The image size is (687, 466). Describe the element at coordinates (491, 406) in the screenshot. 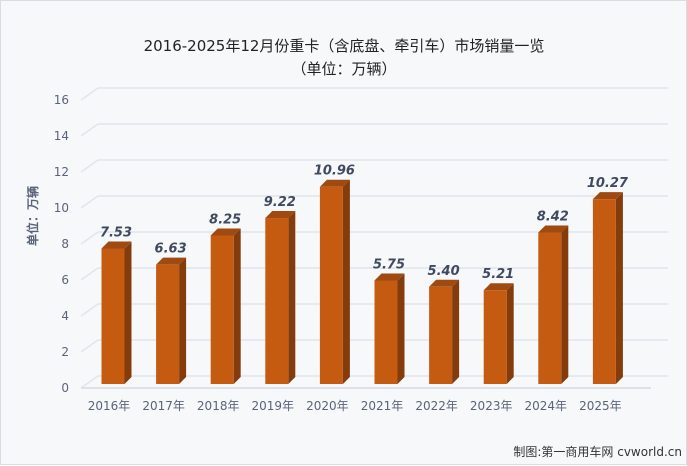

I see `x-tick-label: 2023年` at that location.